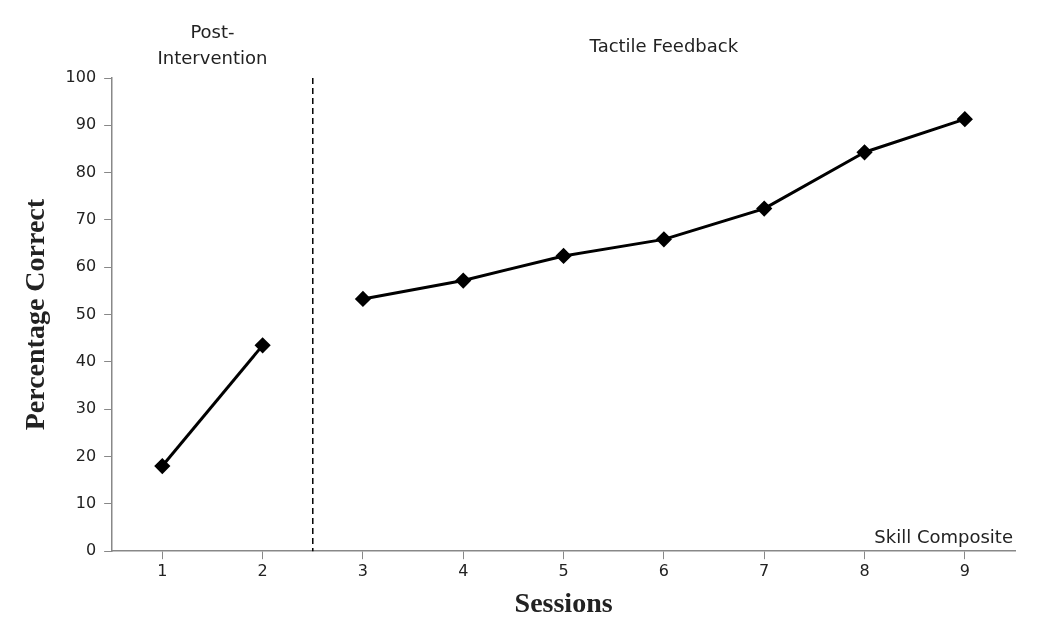 This screenshot has height=638, width=1053. I want to click on y-tick-label: 10, so click(86, 503).